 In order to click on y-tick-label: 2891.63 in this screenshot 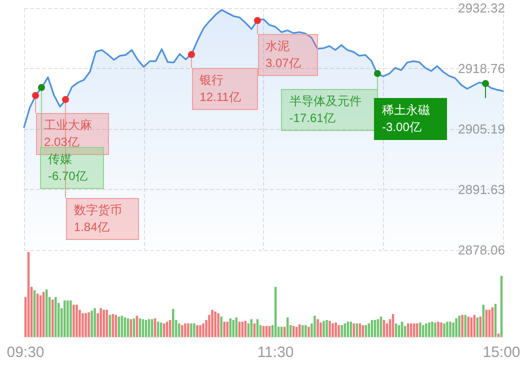, I will do `click(481, 189)`.